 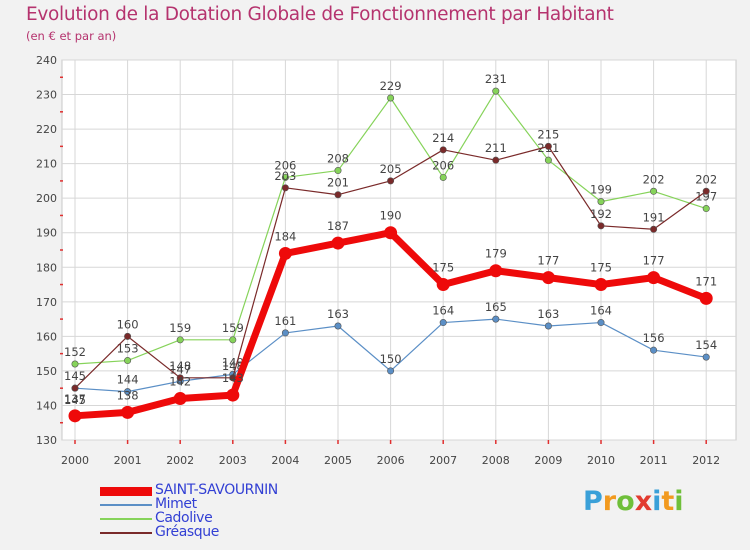 I want to click on data-label: 165, so click(x=496, y=307).